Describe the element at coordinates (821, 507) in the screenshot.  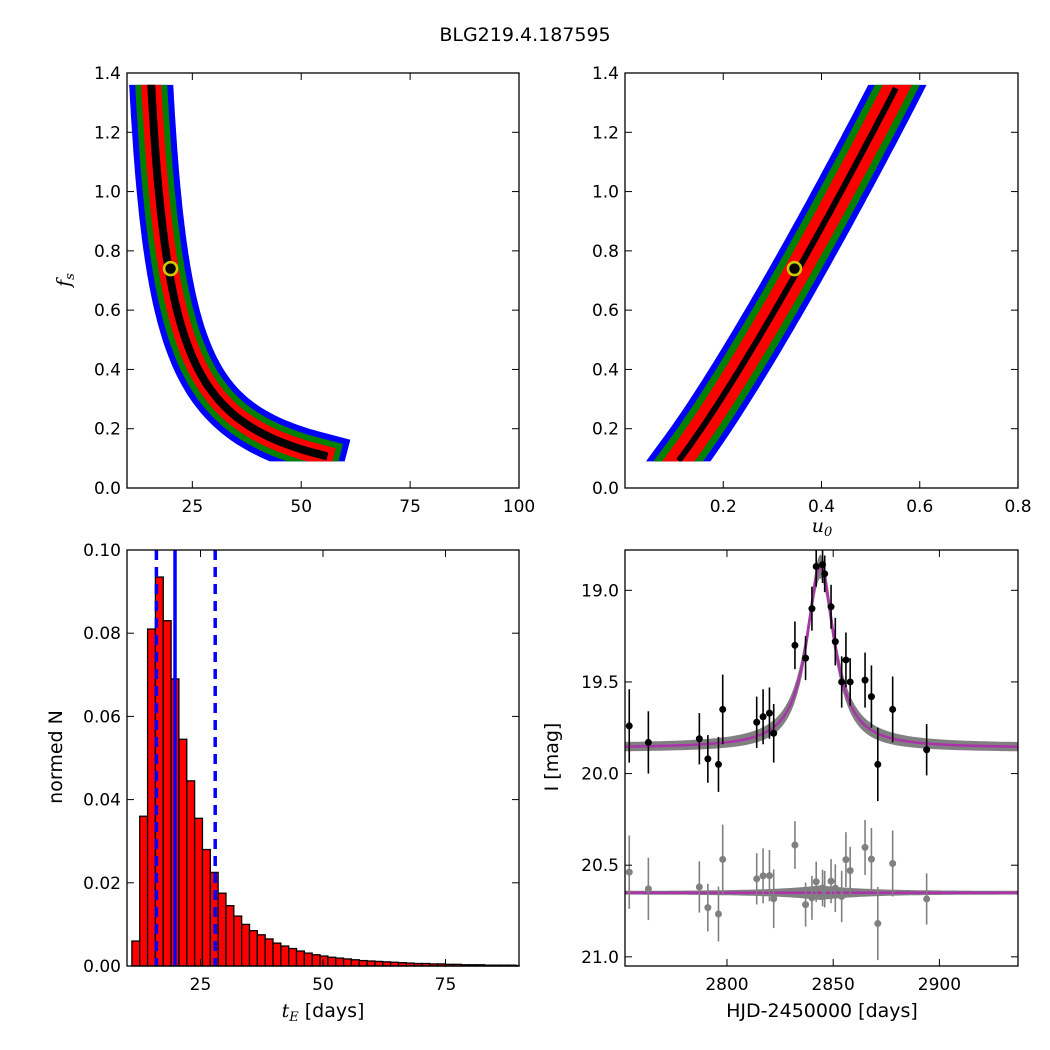
I see `tr-xtick-label: 0.4` at that location.